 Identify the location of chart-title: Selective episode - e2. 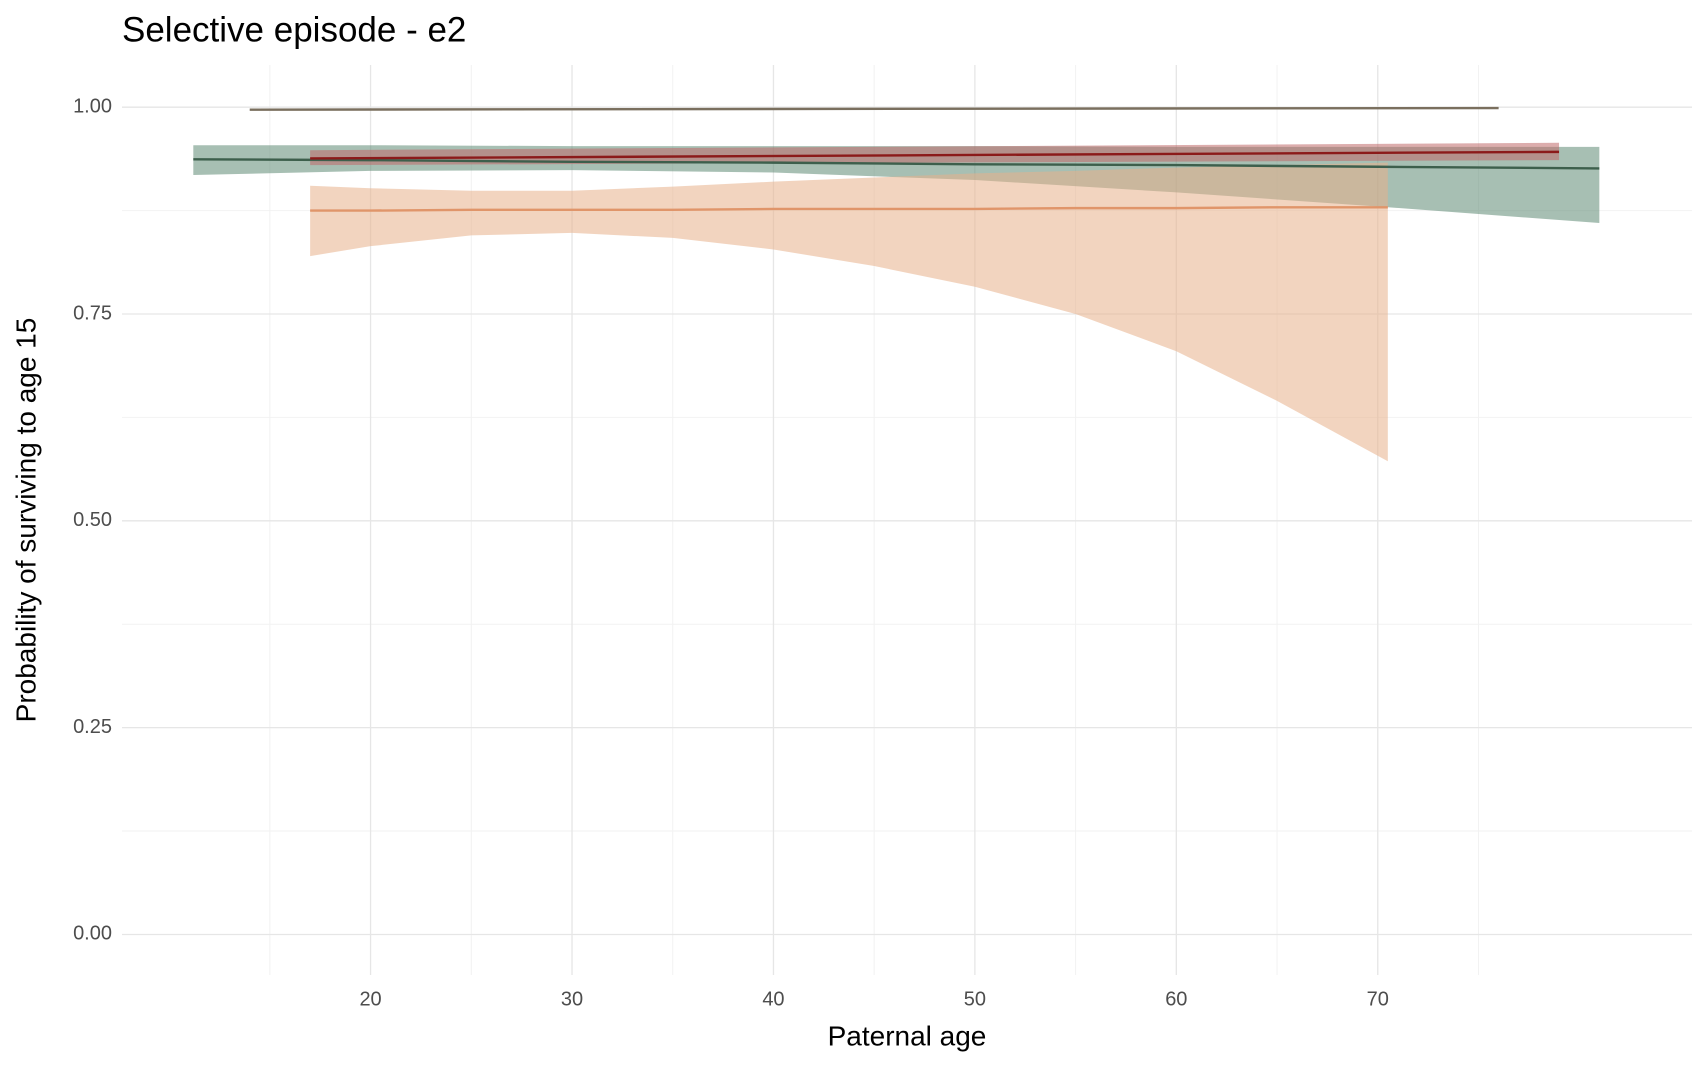
(294, 29).